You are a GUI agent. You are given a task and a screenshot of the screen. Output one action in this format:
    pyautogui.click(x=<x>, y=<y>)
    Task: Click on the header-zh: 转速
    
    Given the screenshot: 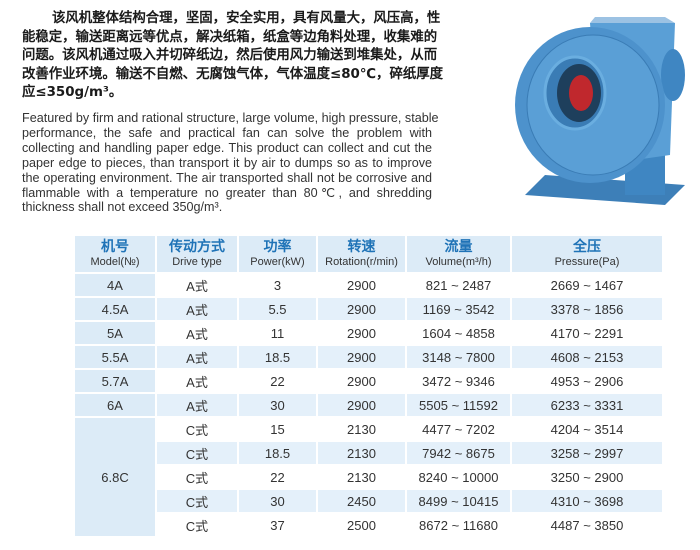 What is the action you would take?
    pyautogui.click(x=361, y=247)
    